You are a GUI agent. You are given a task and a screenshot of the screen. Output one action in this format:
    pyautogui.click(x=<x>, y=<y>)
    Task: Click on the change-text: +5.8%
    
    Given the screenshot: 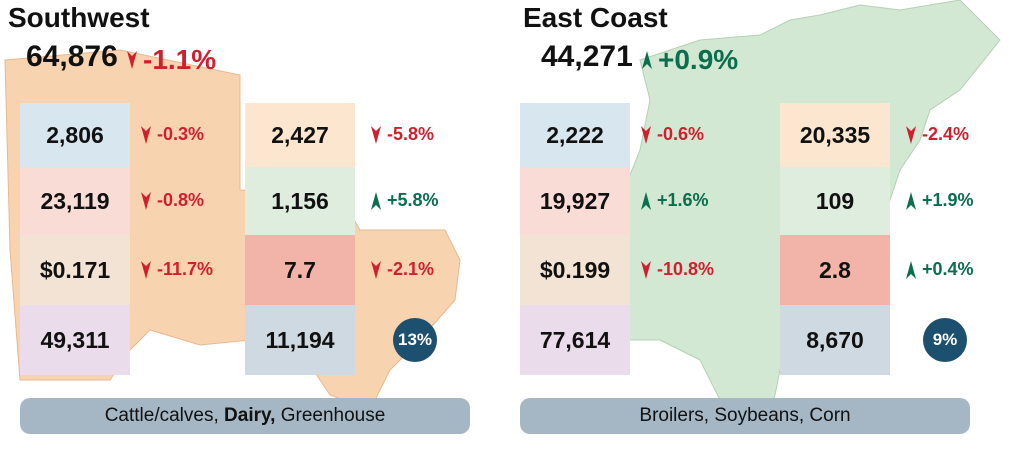 What is the action you would take?
    pyautogui.click(x=413, y=200)
    